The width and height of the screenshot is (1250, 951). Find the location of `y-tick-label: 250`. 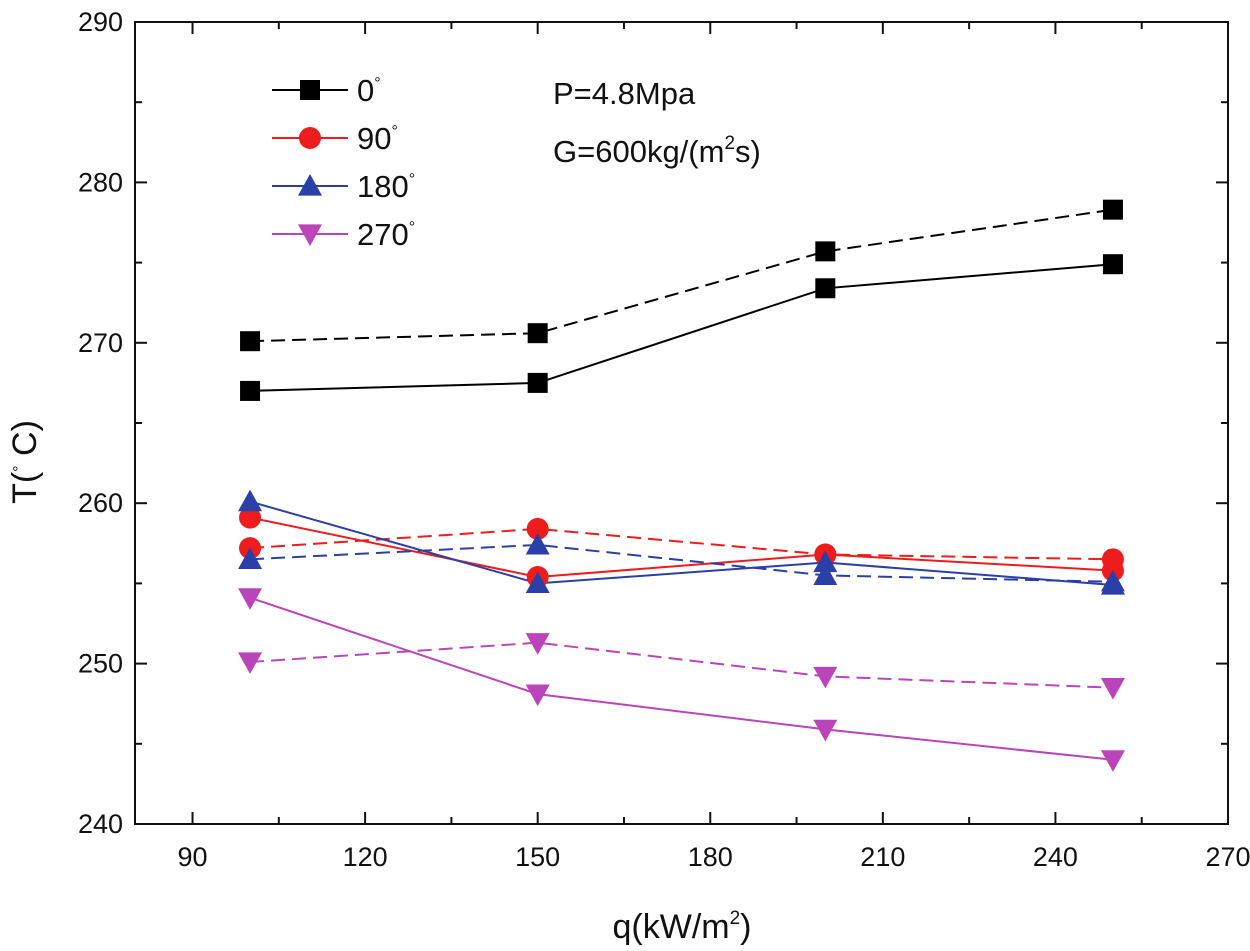

y-tick-label: 250 is located at coordinates (100, 664).